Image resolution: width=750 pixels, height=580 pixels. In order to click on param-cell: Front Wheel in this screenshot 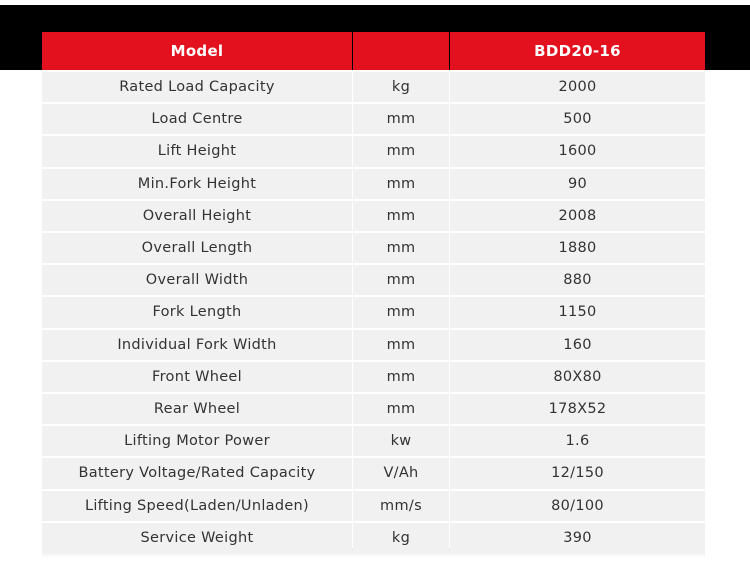, I will do `click(197, 376)`.